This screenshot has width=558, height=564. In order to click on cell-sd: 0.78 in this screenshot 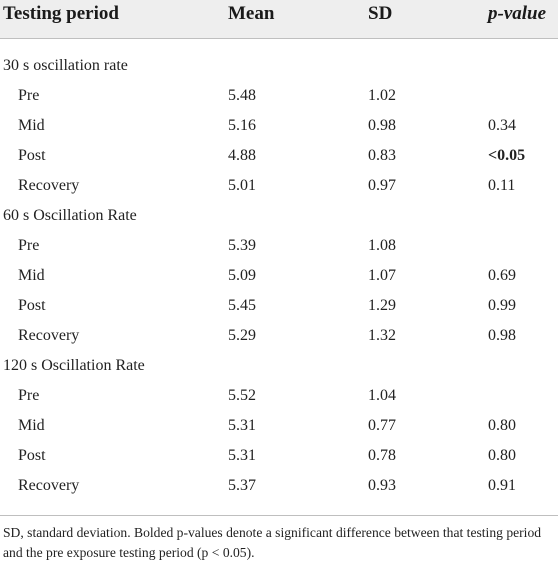, I will do `click(382, 455)`.